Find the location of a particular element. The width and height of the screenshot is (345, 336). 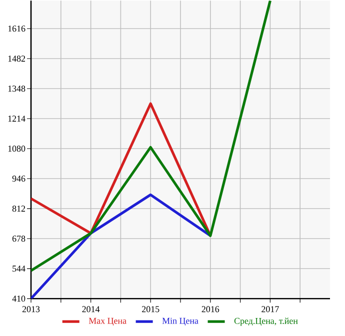

y-tick-label: 678 is located at coordinates (19, 239).